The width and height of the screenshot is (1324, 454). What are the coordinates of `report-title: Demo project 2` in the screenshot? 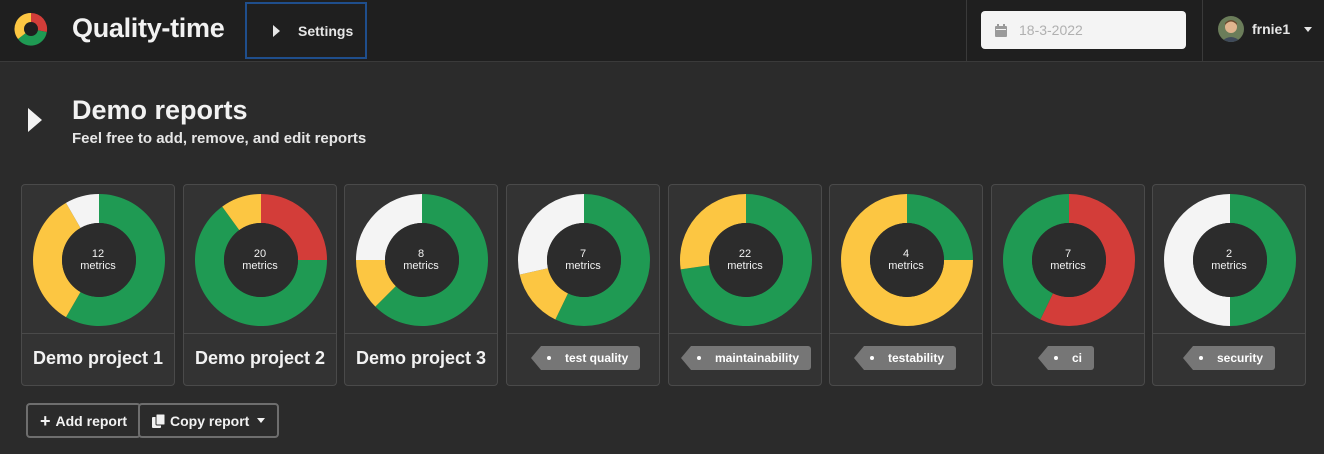 It's located at (260, 358).